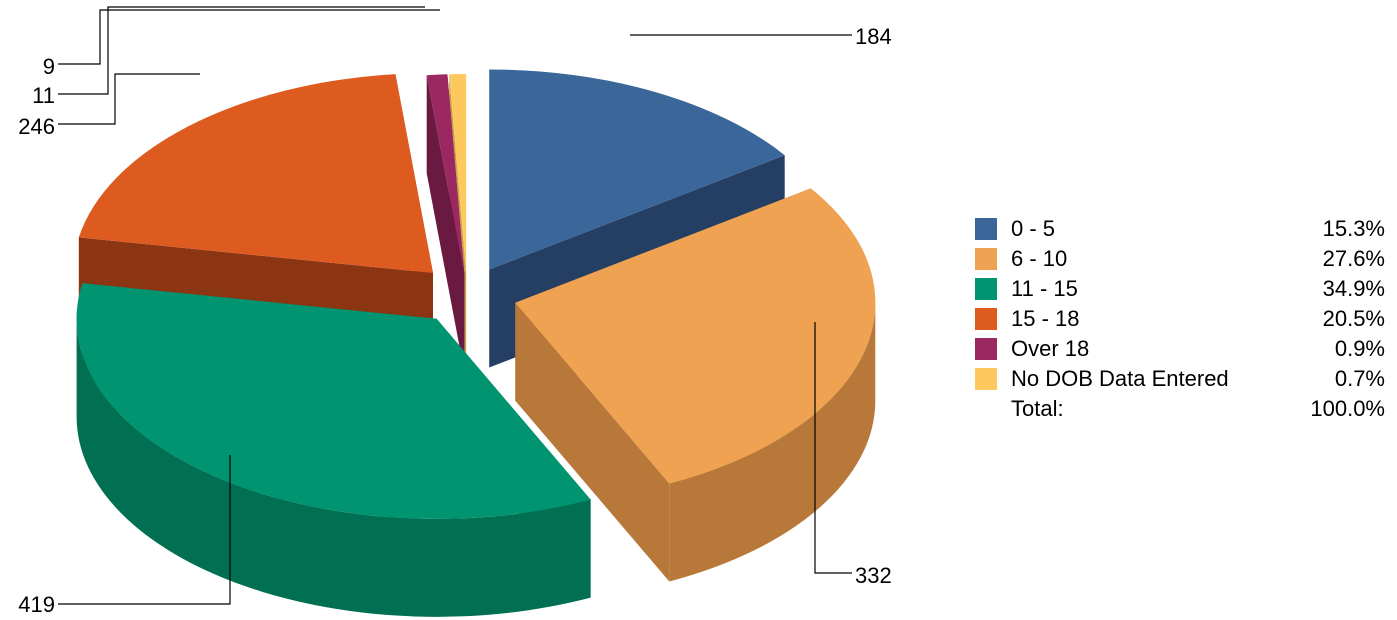  Describe the element at coordinates (1180, 349) in the screenshot. I see `legend-item: Over 18 0.9%` at that location.